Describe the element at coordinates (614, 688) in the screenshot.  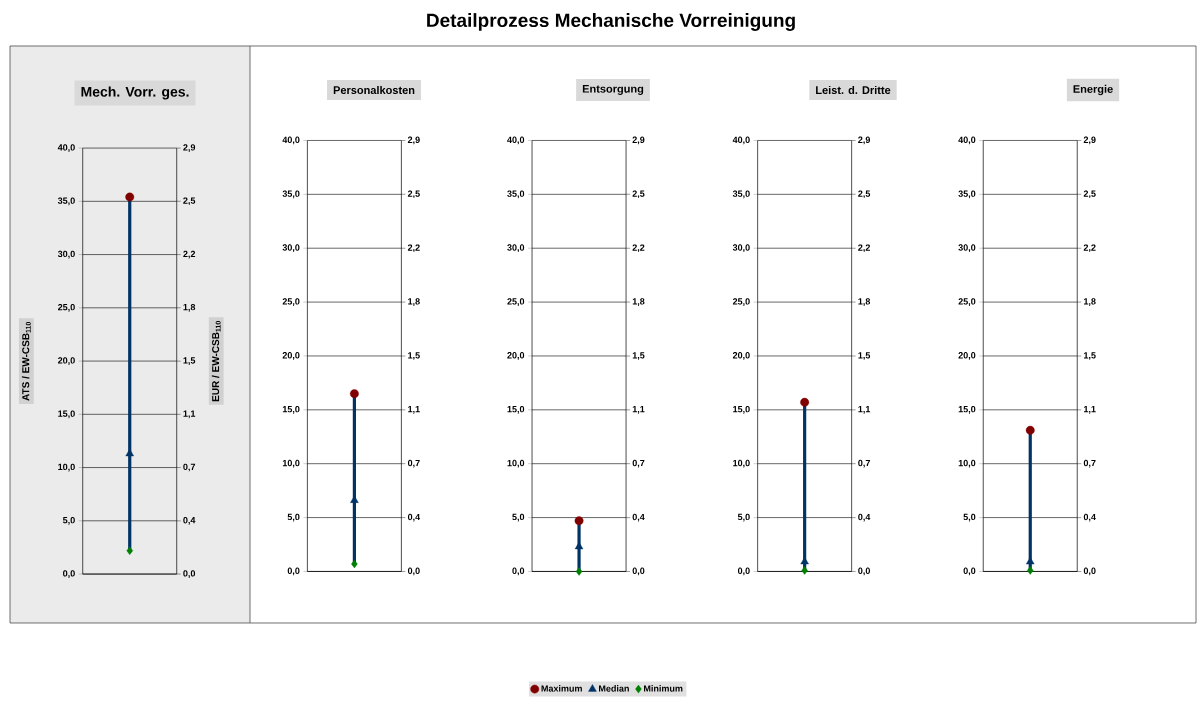
I see `legend-label: Median` at that location.